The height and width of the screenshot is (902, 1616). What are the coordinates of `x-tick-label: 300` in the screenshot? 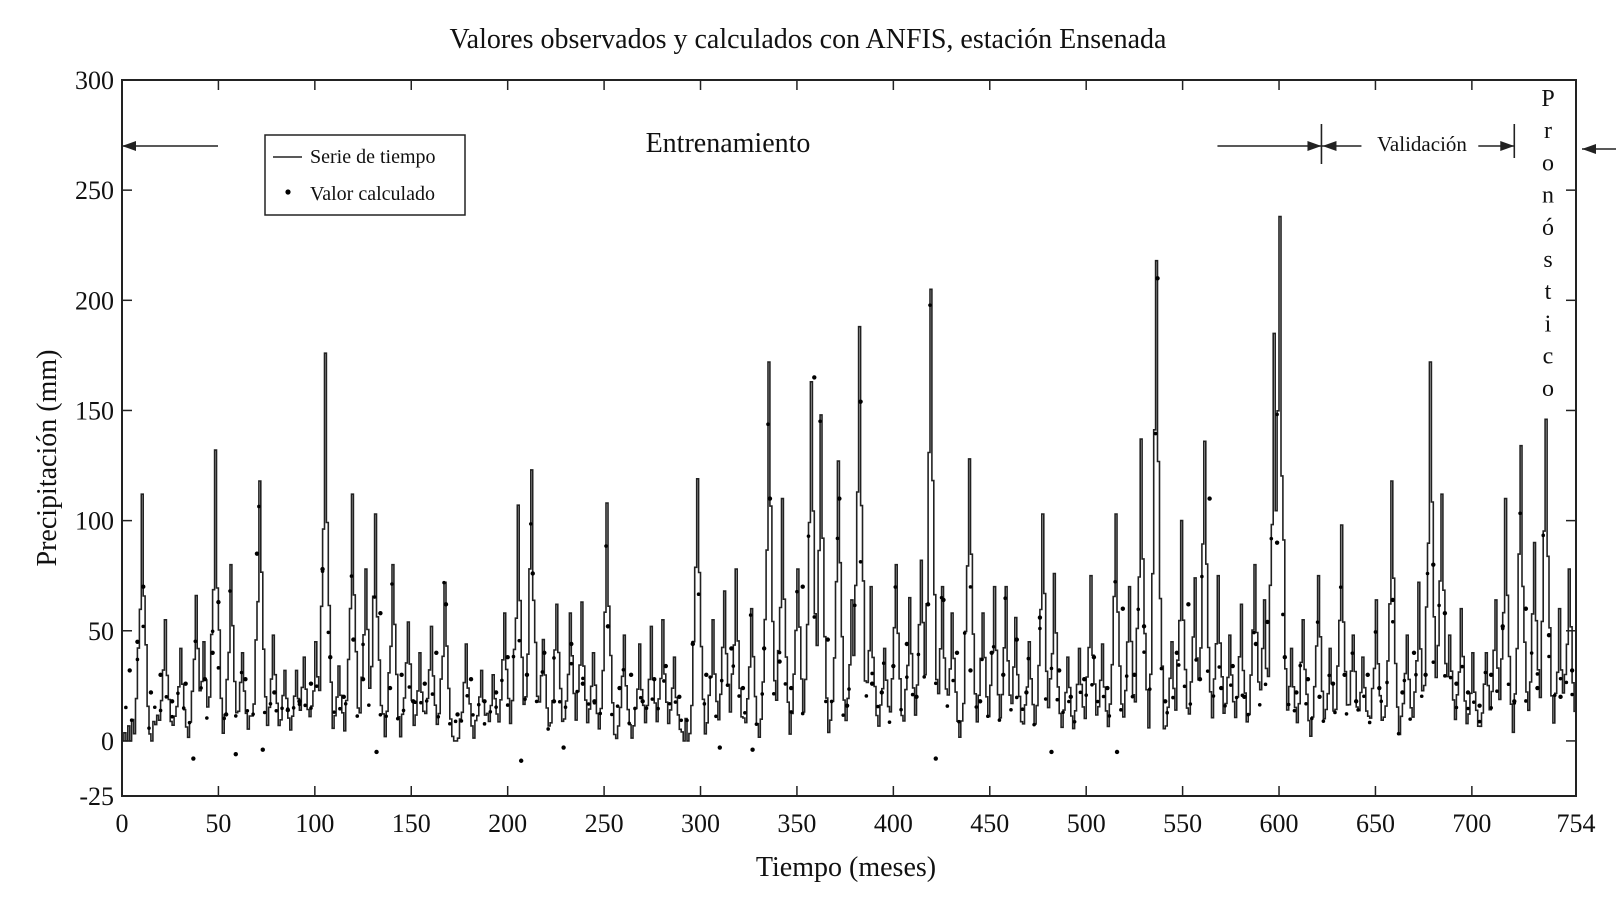 It's located at (700, 823).